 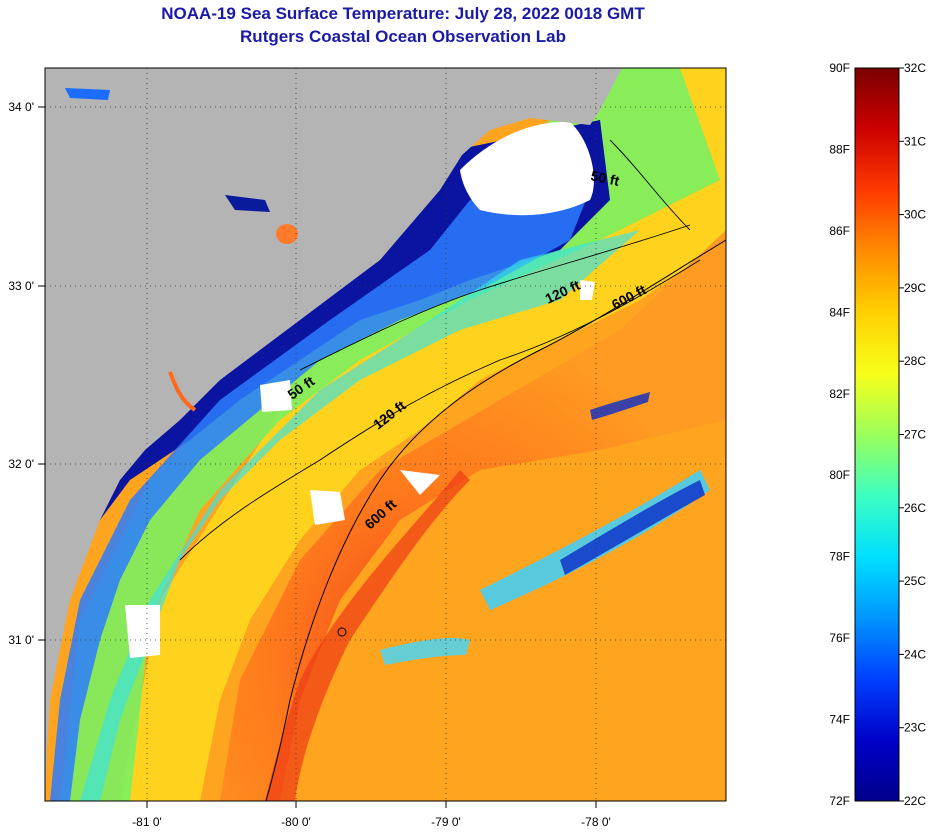 I want to click on contour-label: 50 ft, so click(x=605, y=178).